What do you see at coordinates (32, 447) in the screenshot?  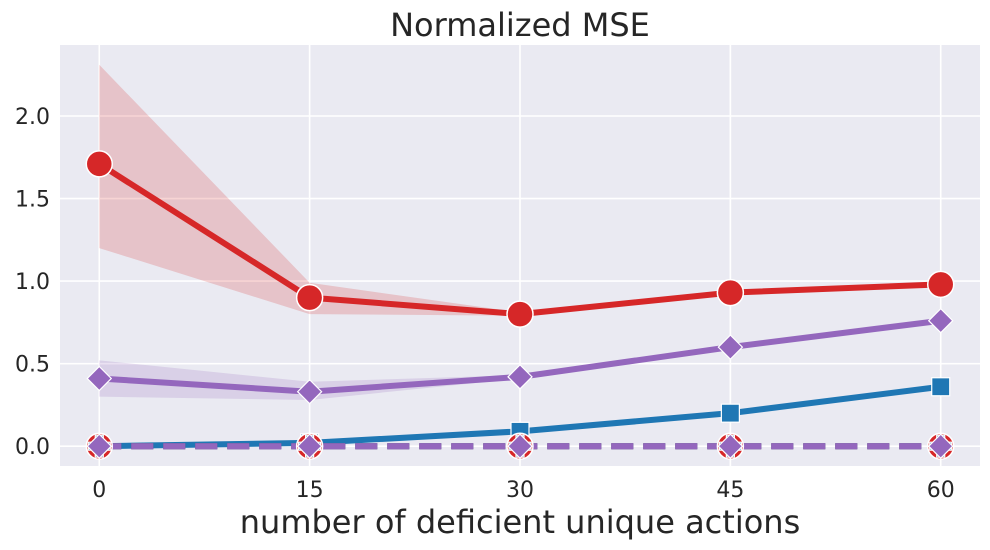 I see `y-tick-label: 0.0` at bounding box center [32, 447].